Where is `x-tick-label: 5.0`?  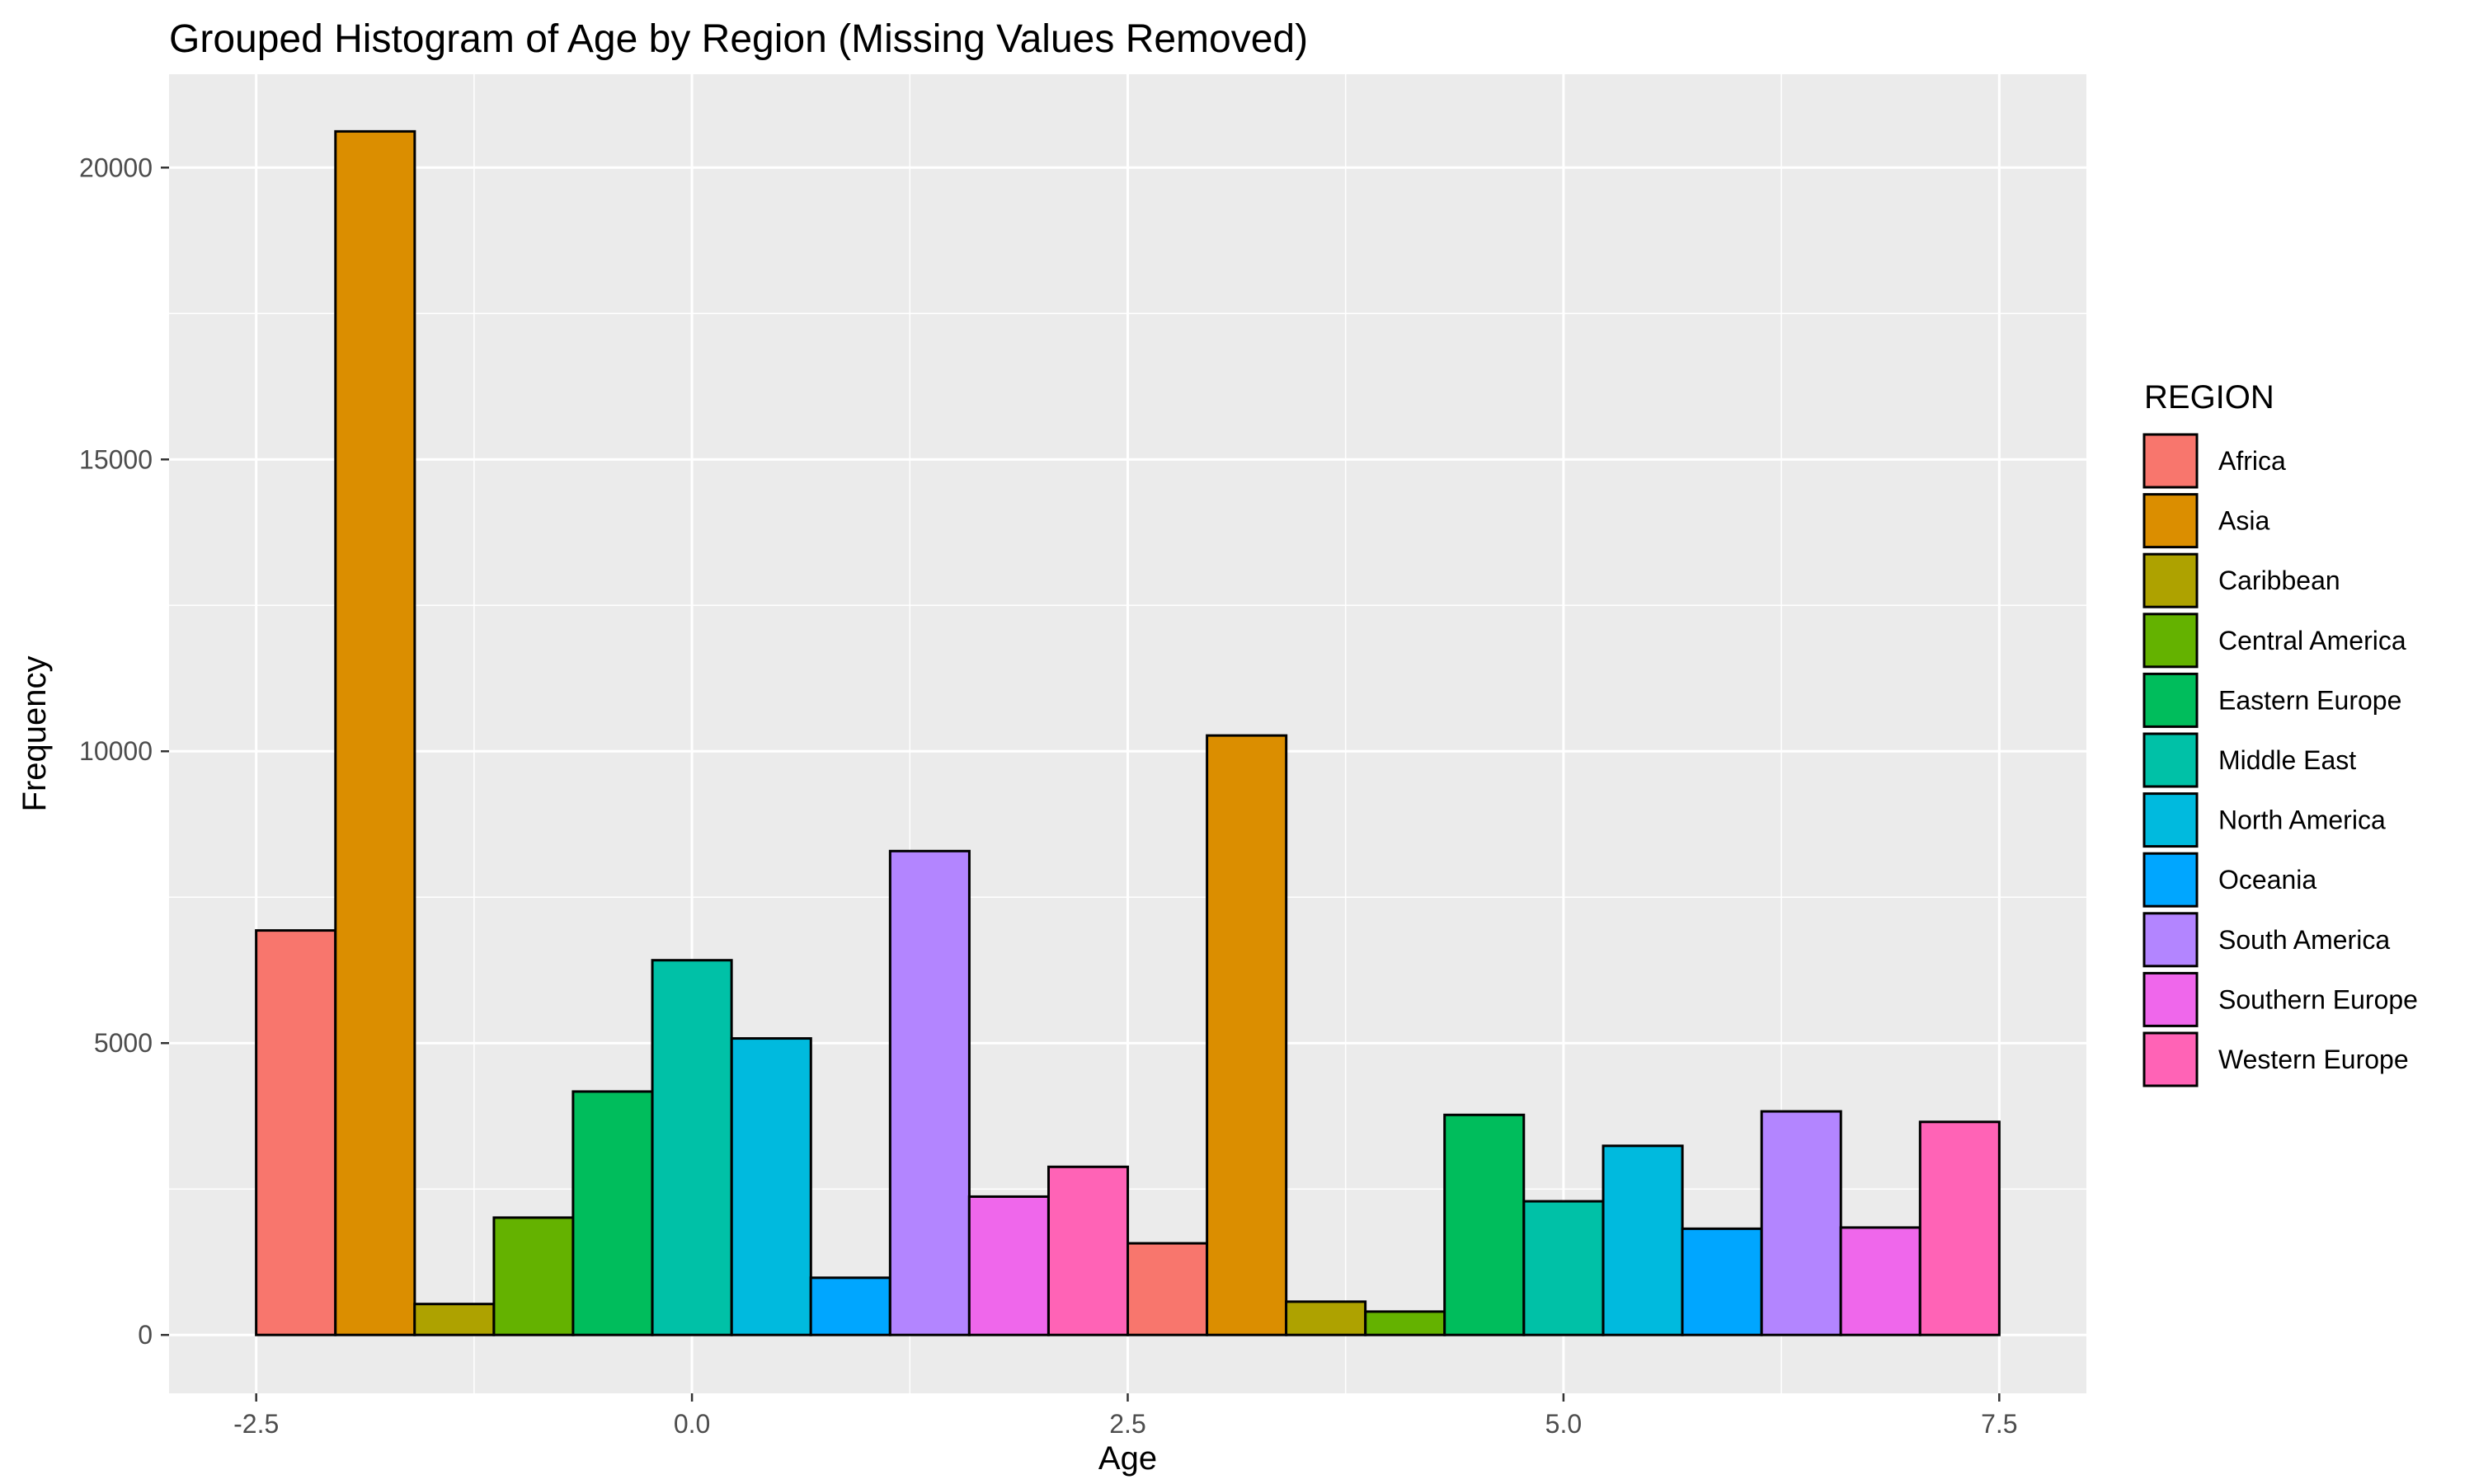
x-tick-label: 5.0 is located at coordinates (1563, 1424).